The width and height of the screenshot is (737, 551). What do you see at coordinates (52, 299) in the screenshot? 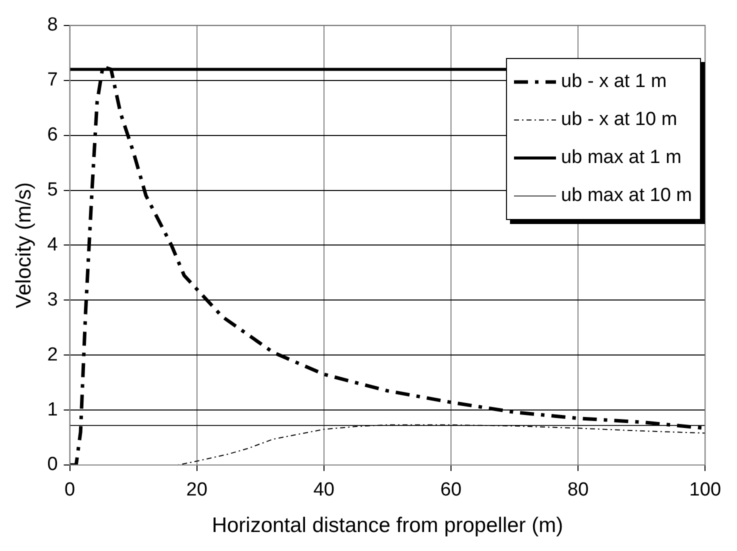
I see `y-tick-label: 3` at bounding box center [52, 299].